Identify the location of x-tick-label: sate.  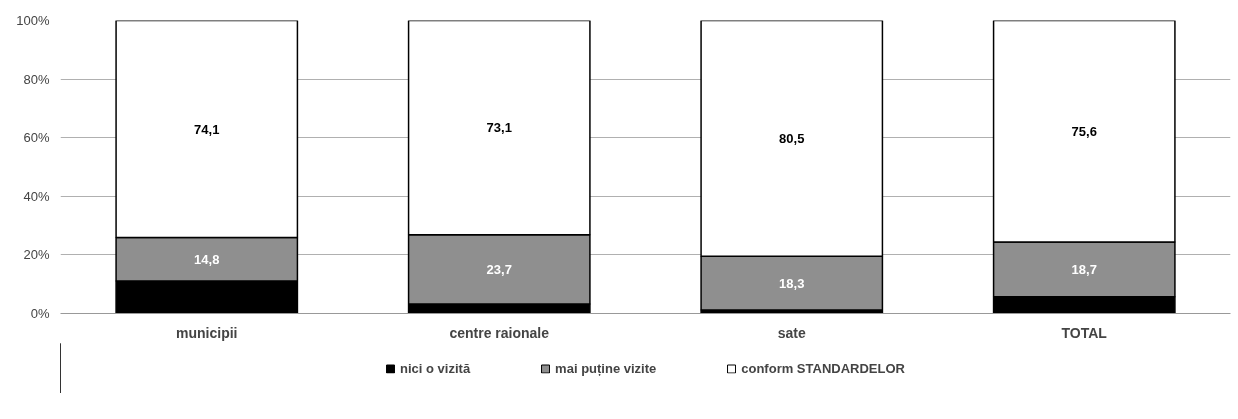
(791, 332).